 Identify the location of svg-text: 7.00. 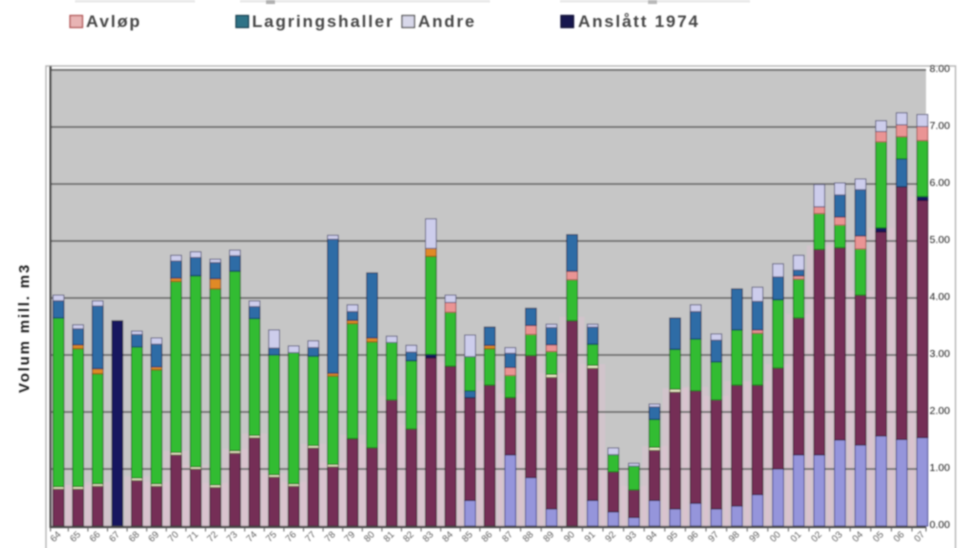
(940, 126).